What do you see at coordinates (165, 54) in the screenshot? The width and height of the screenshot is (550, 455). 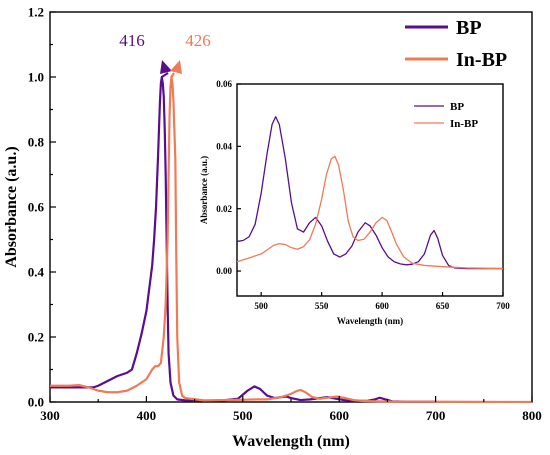 I see `peak-annotations: 416 426` at bounding box center [165, 54].